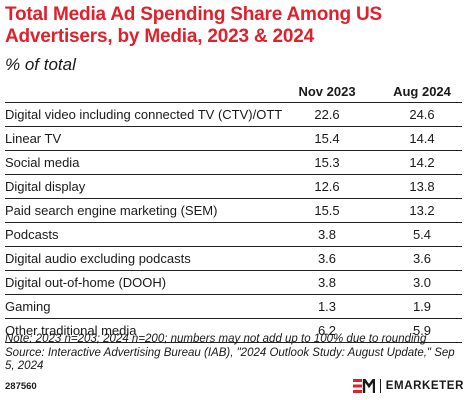 The width and height of the screenshot is (470, 400). What do you see at coordinates (327, 210) in the screenshot?
I see `value-nov-2023: 15.5` at bounding box center [327, 210].